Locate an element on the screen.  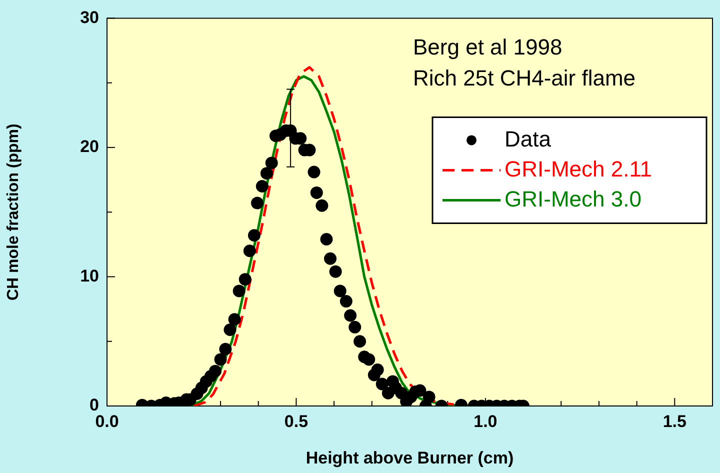
annotation: Rich 25t CH4-air flame is located at coordinates (524, 77).